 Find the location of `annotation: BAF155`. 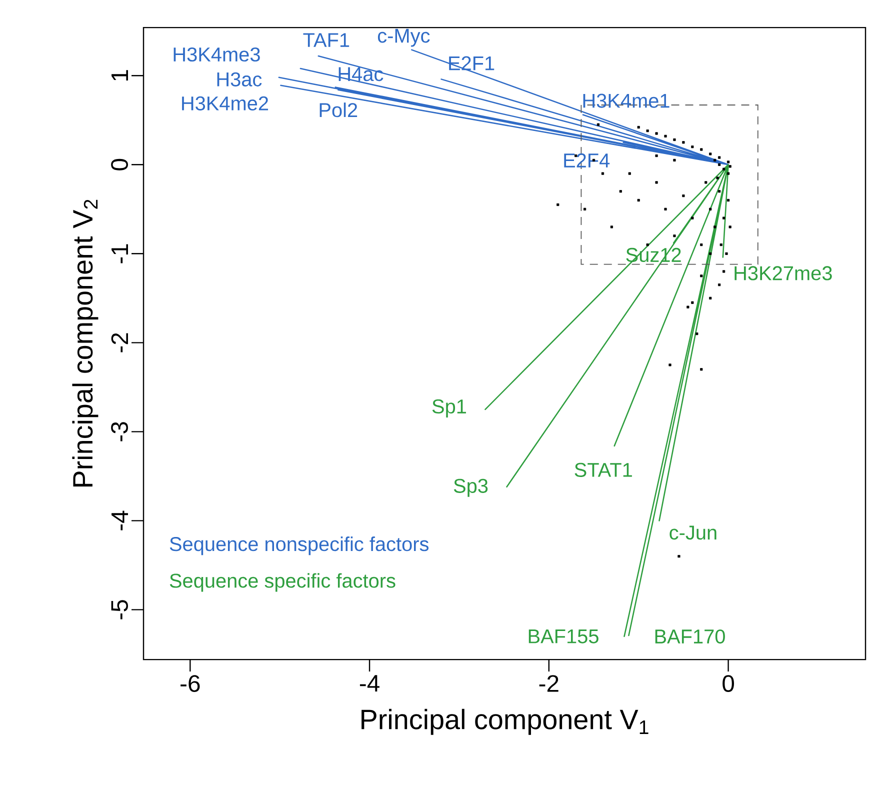

annotation: BAF155 is located at coordinates (563, 636).